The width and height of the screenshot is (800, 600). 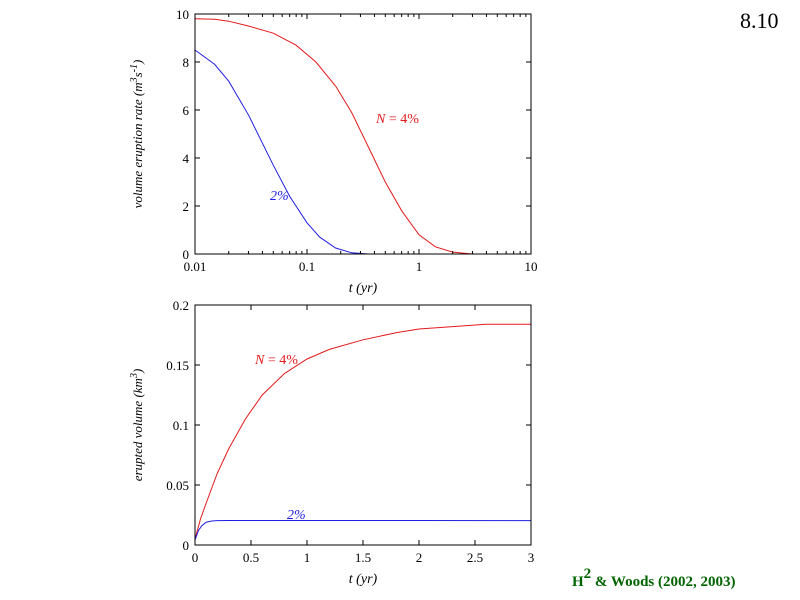 What do you see at coordinates (177, 485) in the screenshot?
I see `y-tick-label: 0.05` at bounding box center [177, 485].